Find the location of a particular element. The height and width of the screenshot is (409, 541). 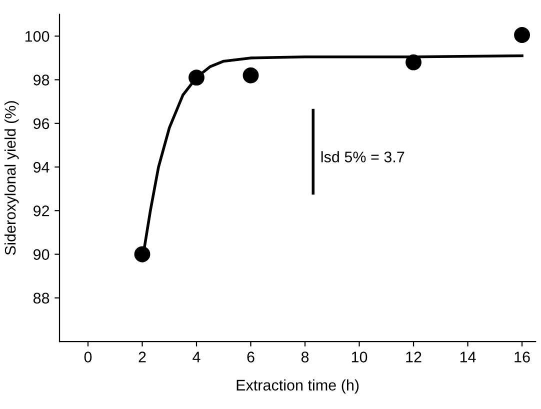

x-tick-label: 4 is located at coordinates (196, 357).